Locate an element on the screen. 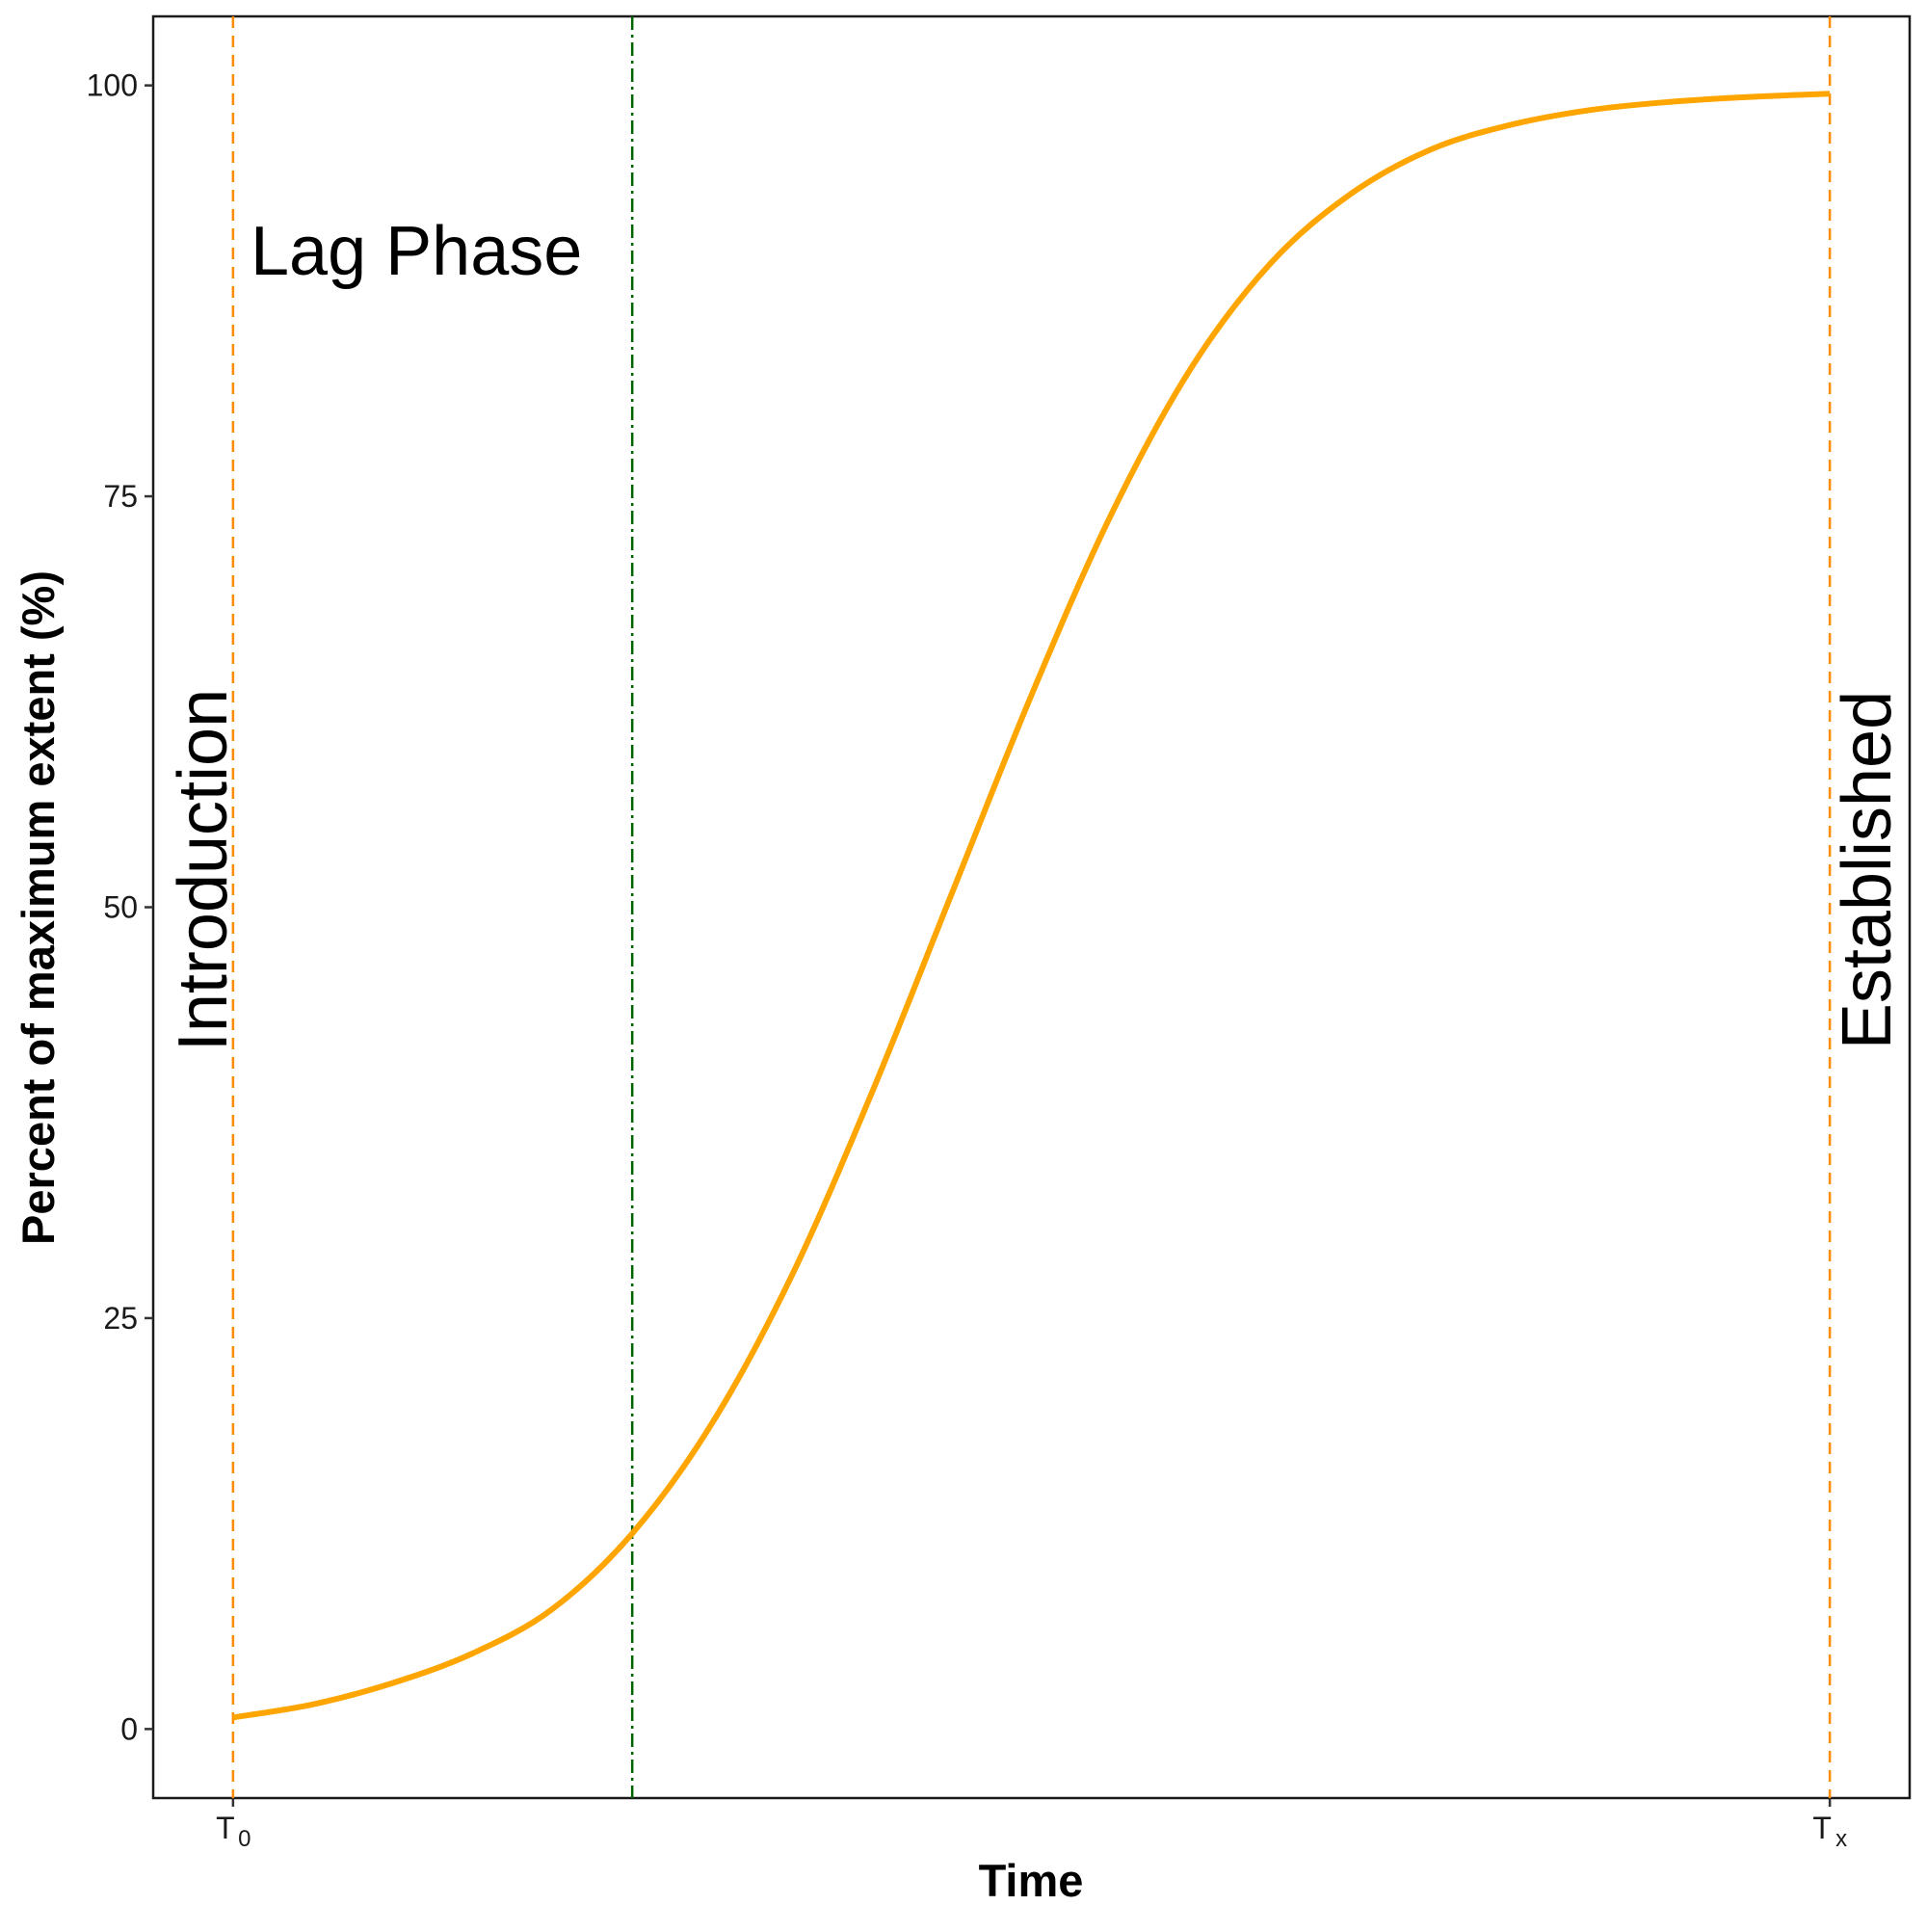 The width and height of the screenshot is (1927, 1932). y-axis-ticks: 0 25 50 75 100 is located at coordinates (120, 907).